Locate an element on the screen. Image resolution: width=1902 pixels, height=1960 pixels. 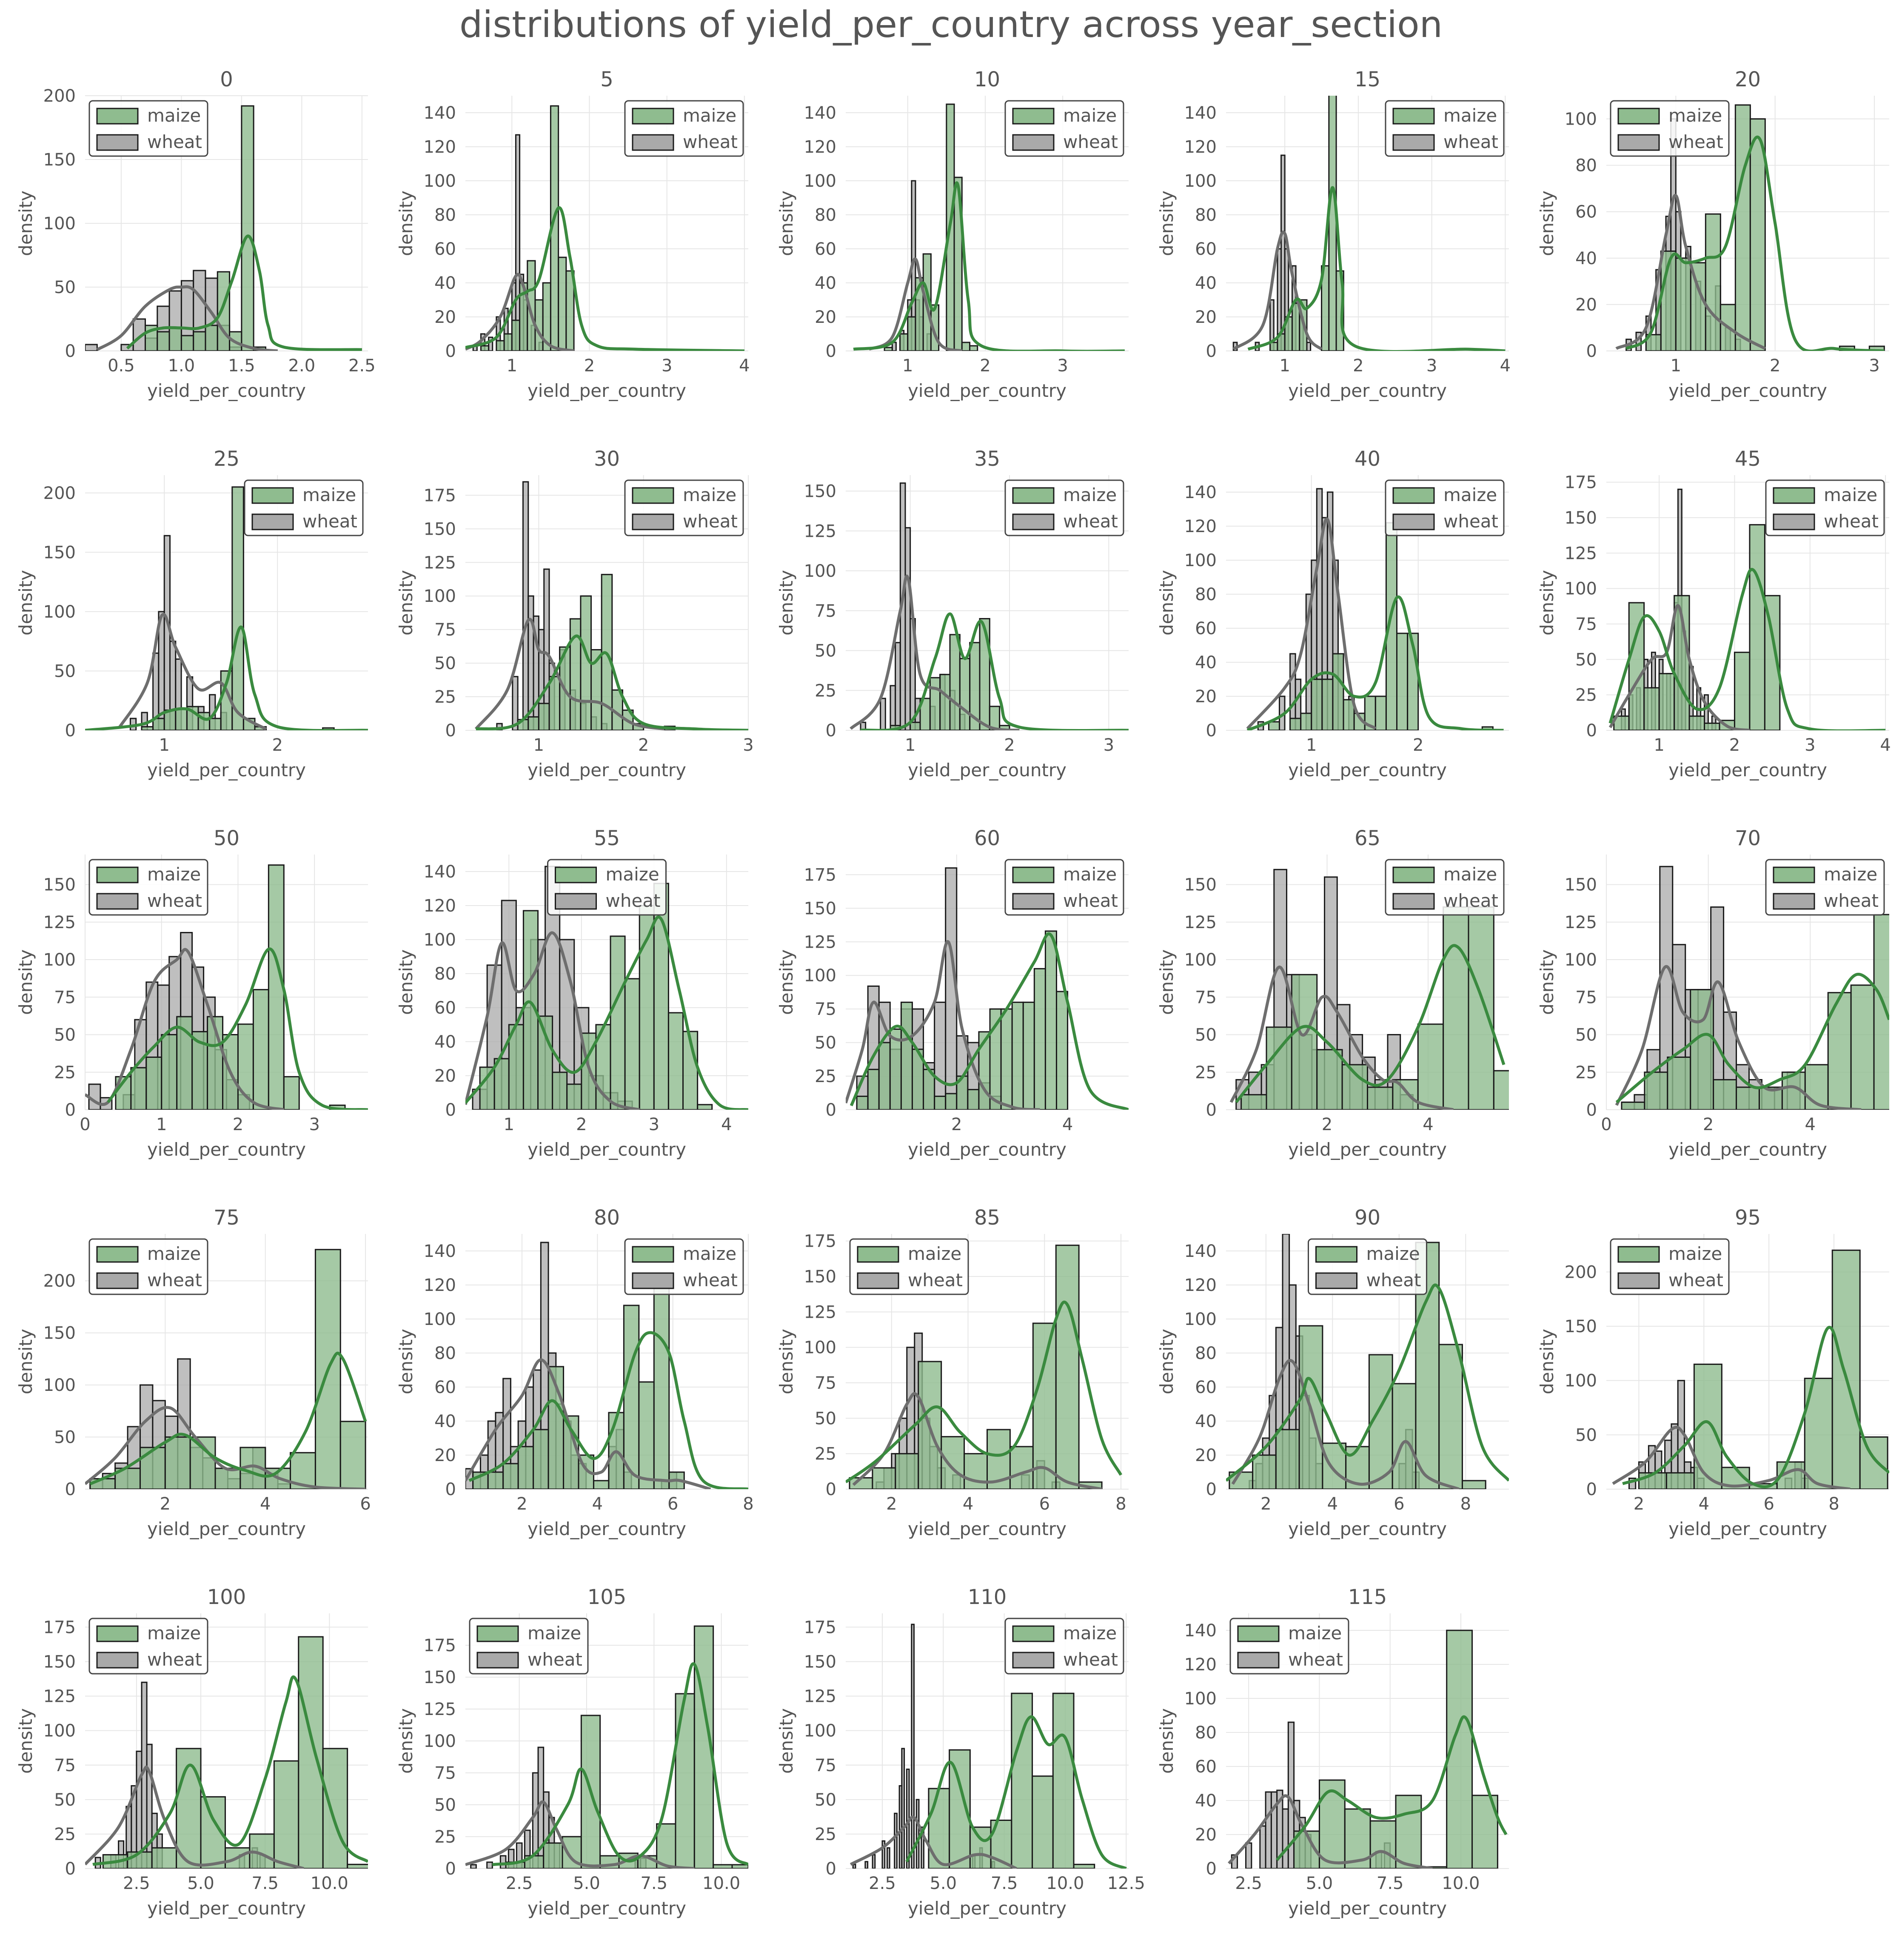
y-tick-label: 200 is located at coordinates (60, 96).